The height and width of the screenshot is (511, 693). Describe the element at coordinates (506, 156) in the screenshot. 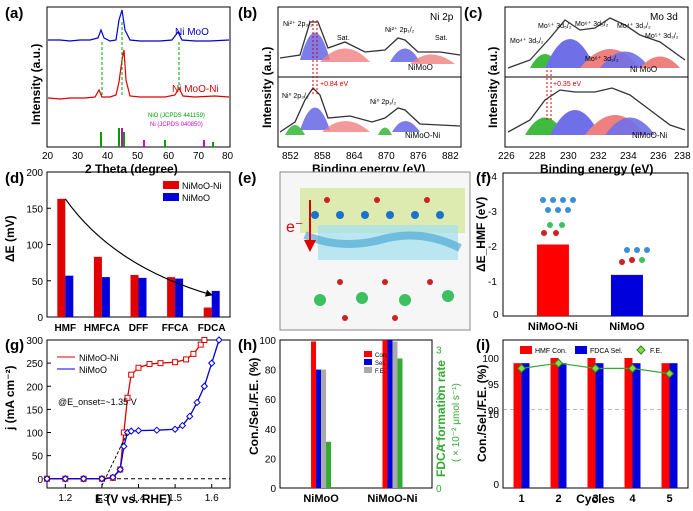

I see `svg-text: 226` at that location.